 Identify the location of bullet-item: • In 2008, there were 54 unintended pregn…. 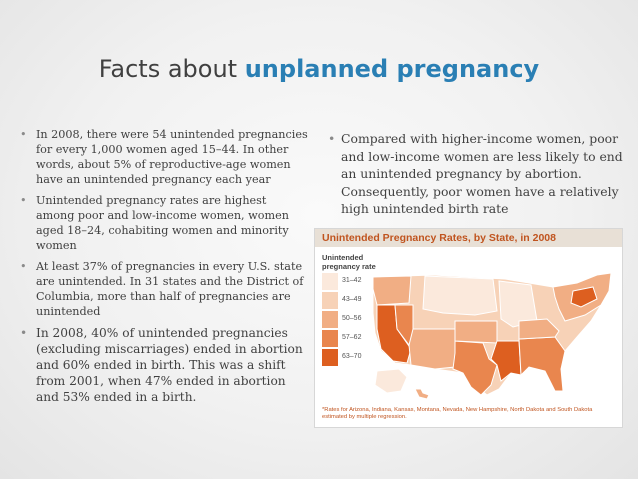
(164, 157).